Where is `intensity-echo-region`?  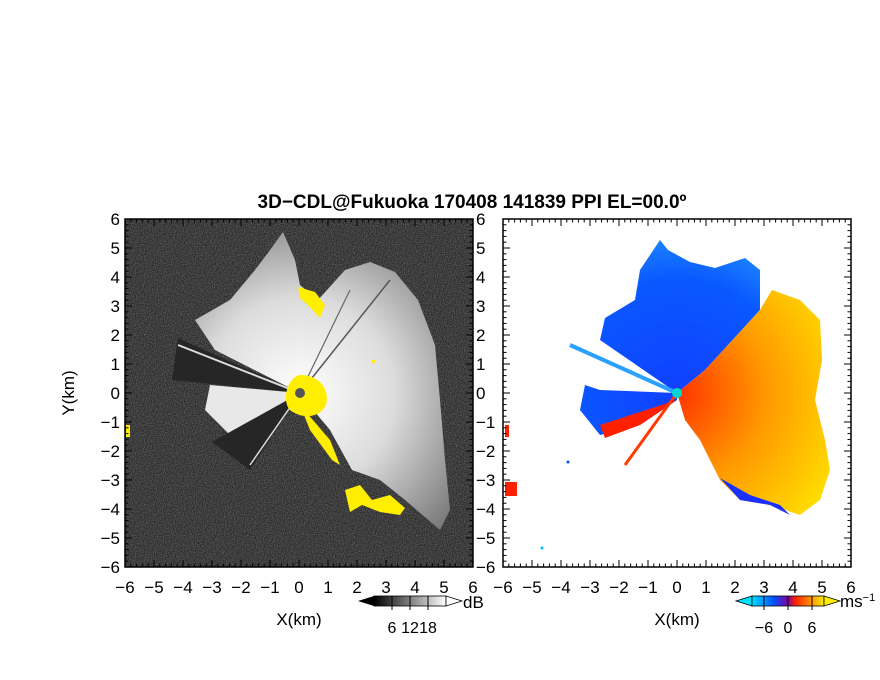
intensity-echo-region is located at coordinates (322, 381).